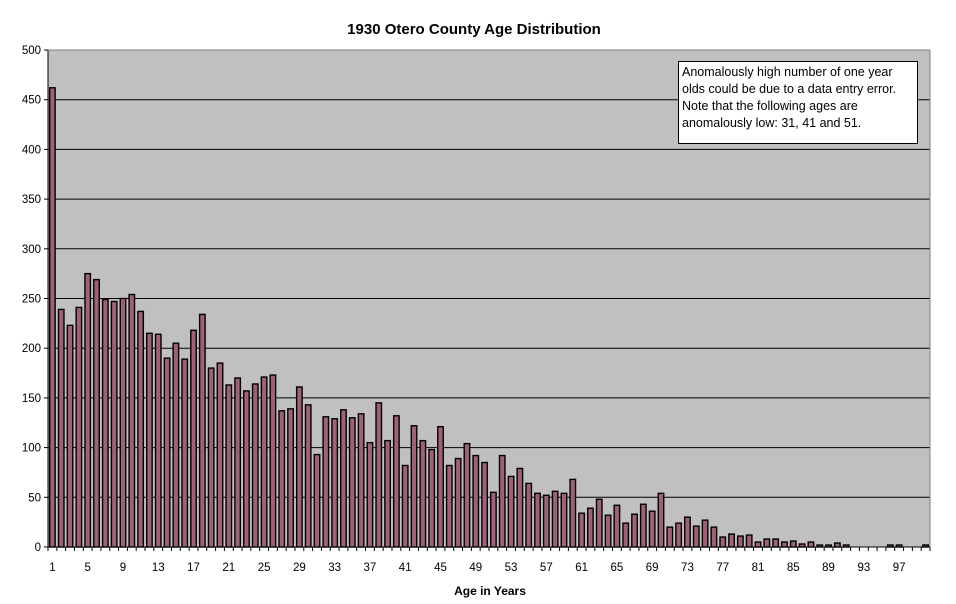 The width and height of the screenshot is (956, 604). I want to click on x-tick-label: 53, so click(511, 568).